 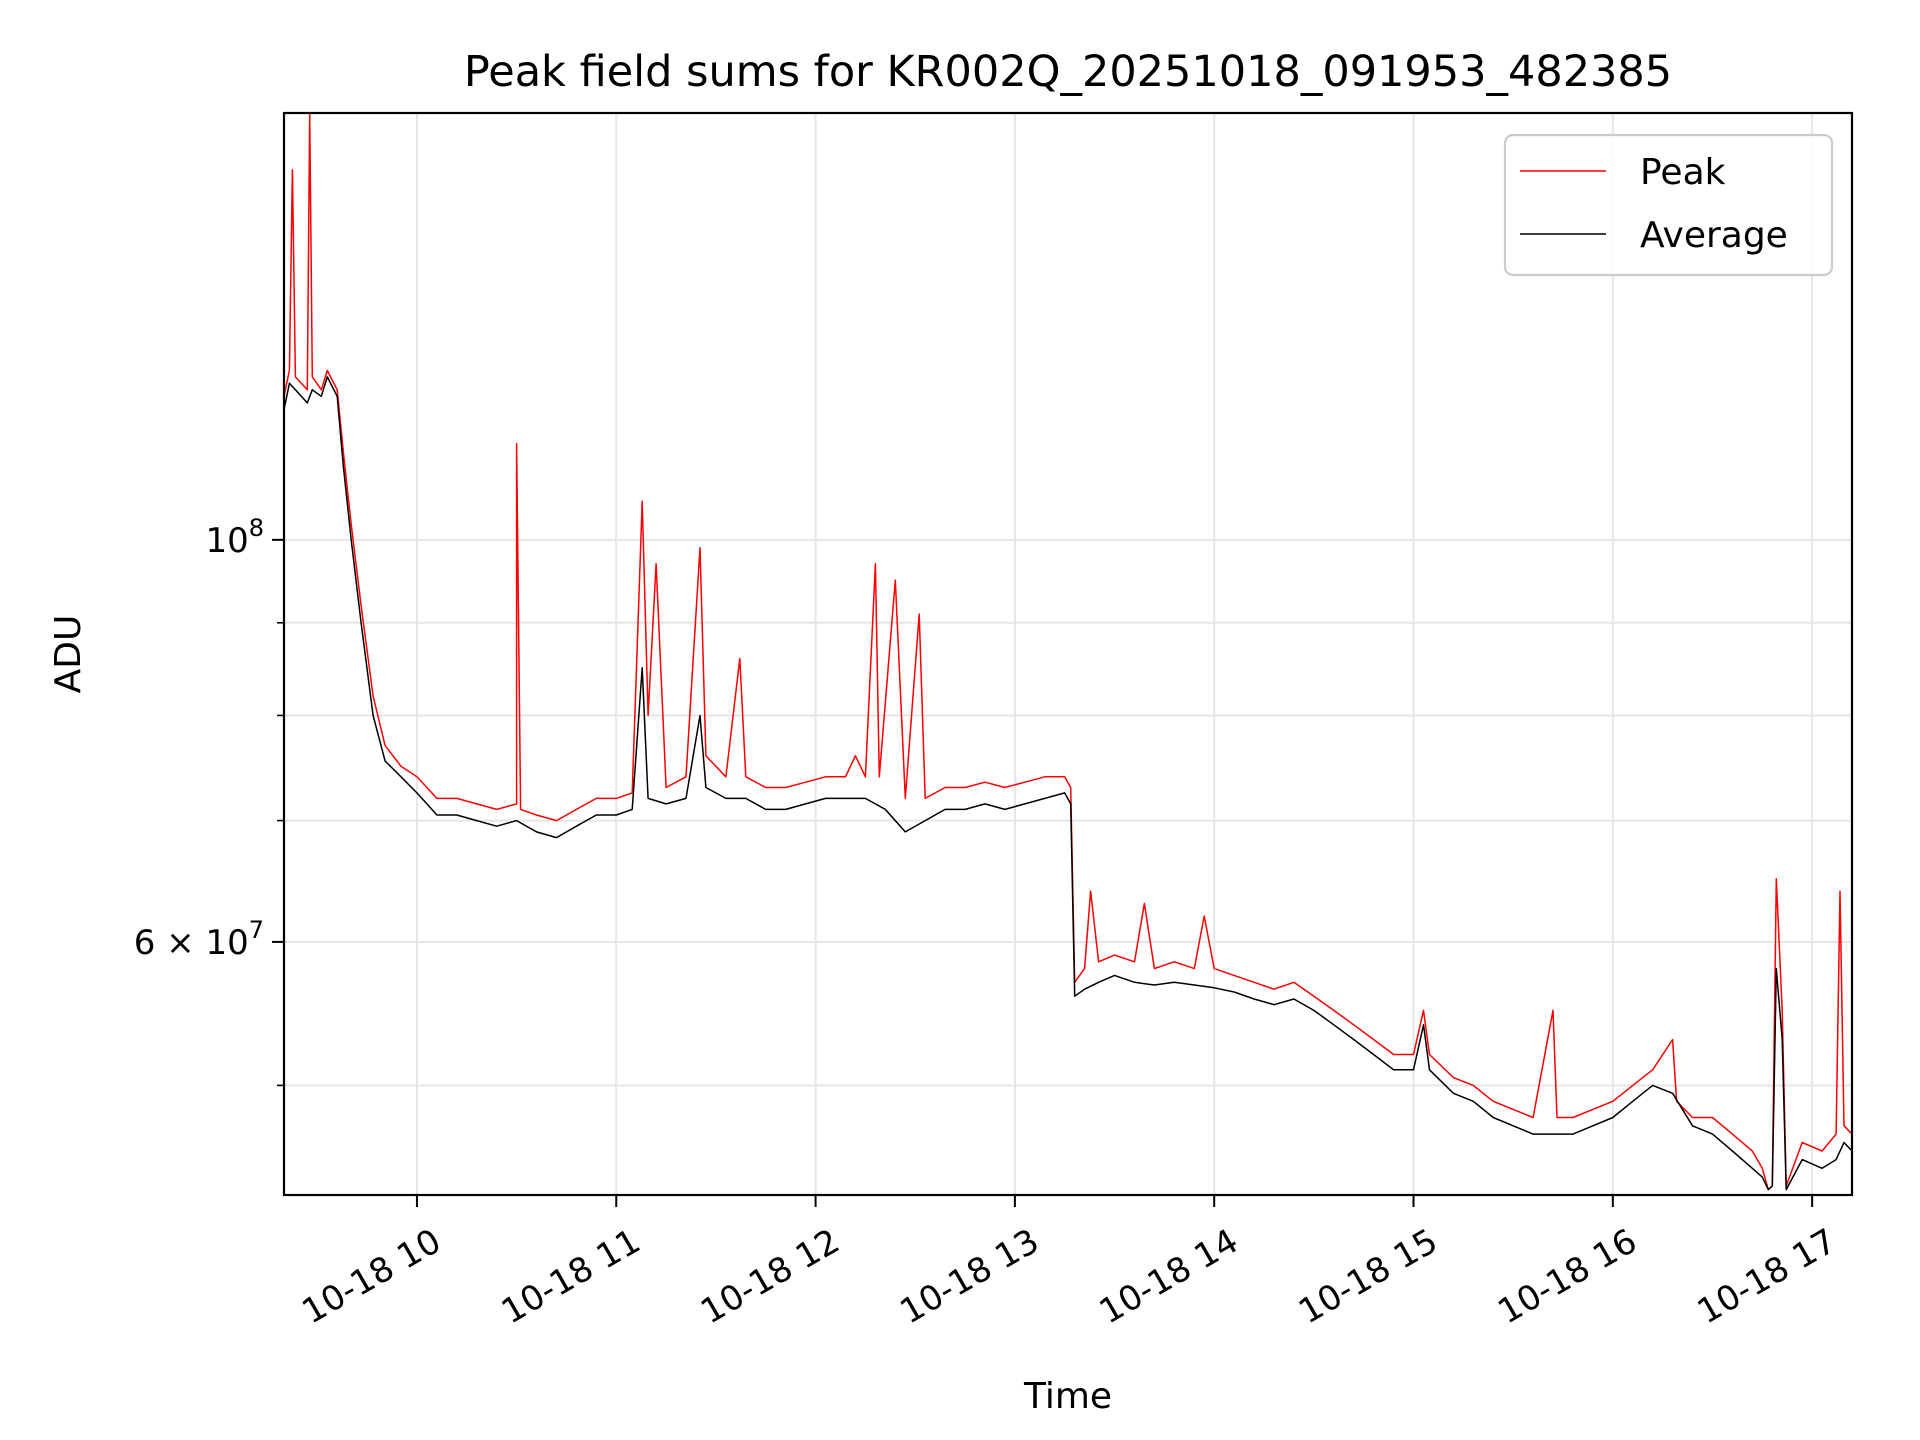 I want to click on legend-peak-label: Peak, so click(x=1683, y=172).